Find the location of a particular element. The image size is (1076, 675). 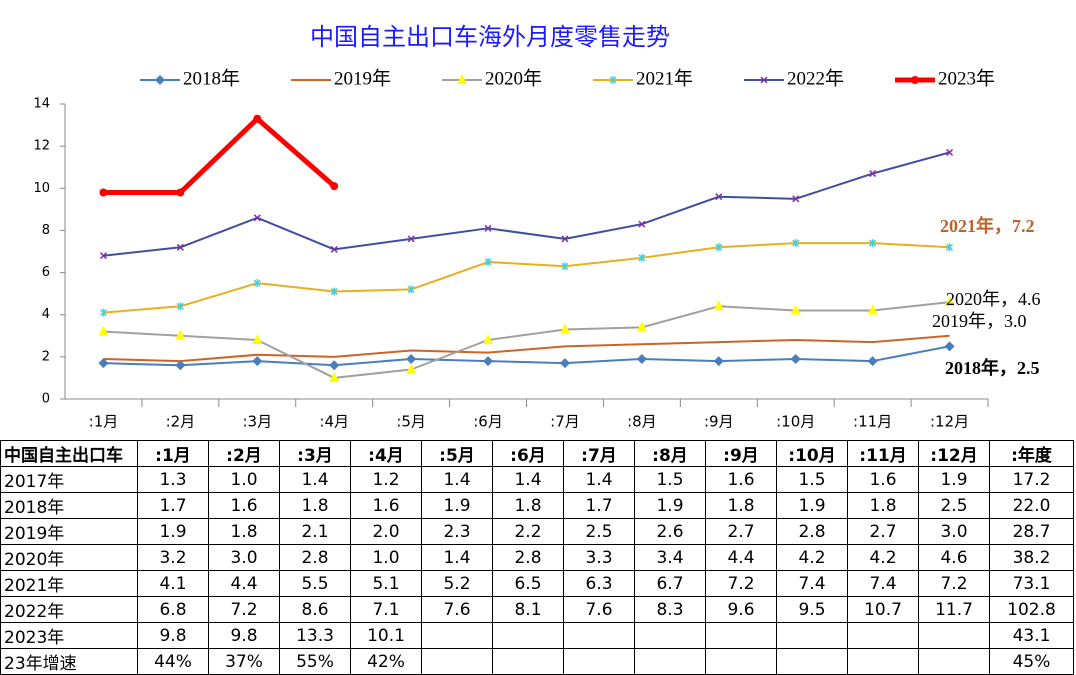

chart-title: 中国自主出口车海外月度零售走势 is located at coordinates (490, 37).